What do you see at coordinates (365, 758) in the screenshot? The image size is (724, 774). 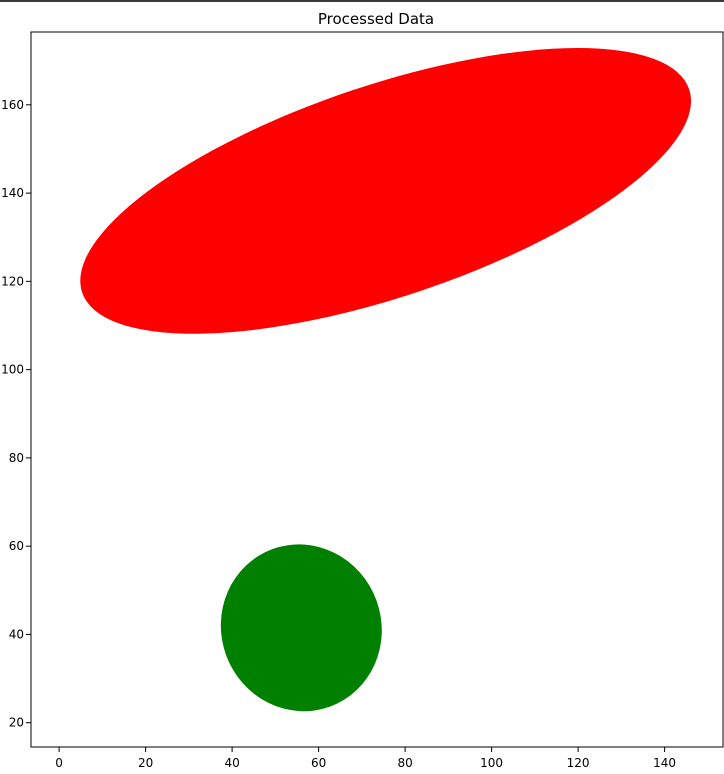 I see `x-axis: 0 20 40 60 80 100 120 140` at bounding box center [365, 758].